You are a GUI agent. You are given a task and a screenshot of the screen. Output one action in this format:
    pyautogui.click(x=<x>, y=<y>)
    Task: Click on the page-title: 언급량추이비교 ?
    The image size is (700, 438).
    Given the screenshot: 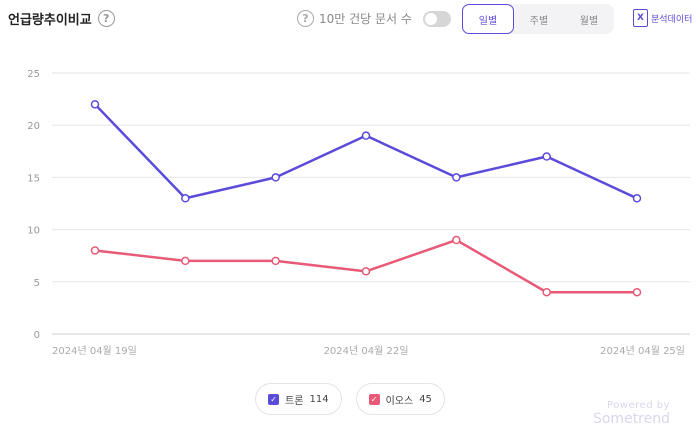 What is the action you would take?
    pyautogui.click(x=61, y=18)
    